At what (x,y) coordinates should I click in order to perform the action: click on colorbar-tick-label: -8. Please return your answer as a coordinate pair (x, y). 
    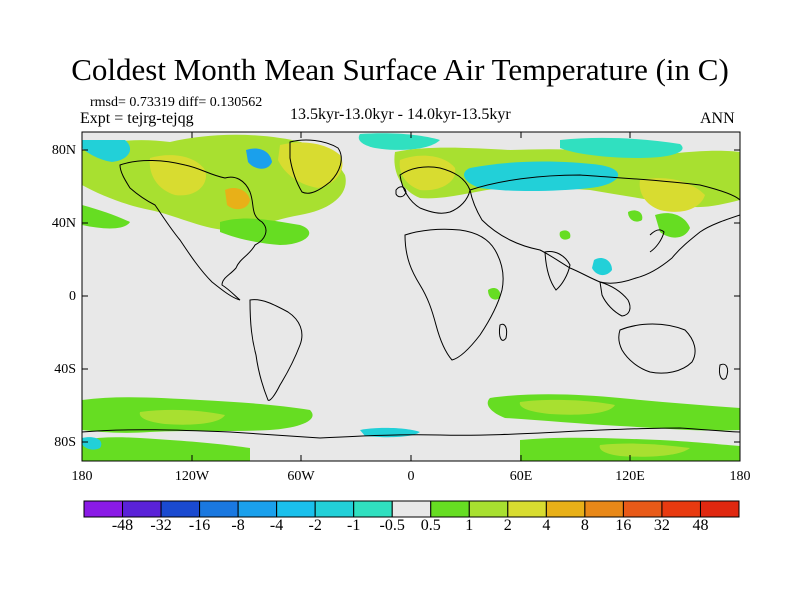
    Looking at the image, I should click on (238, 525).